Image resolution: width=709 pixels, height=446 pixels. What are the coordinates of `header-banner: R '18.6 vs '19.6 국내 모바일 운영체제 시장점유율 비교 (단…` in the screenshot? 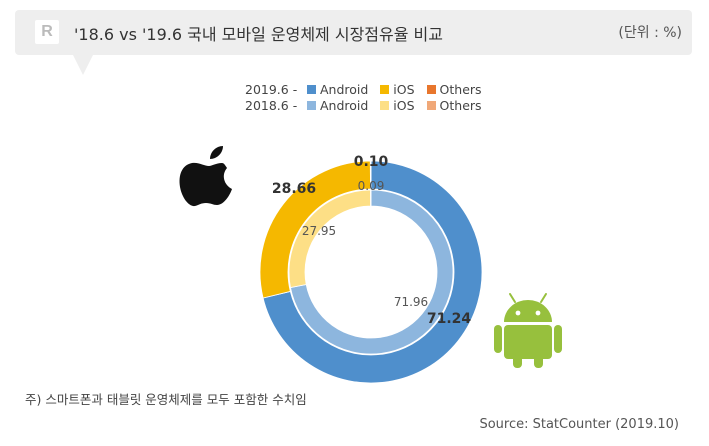 It's located at (353, 32).